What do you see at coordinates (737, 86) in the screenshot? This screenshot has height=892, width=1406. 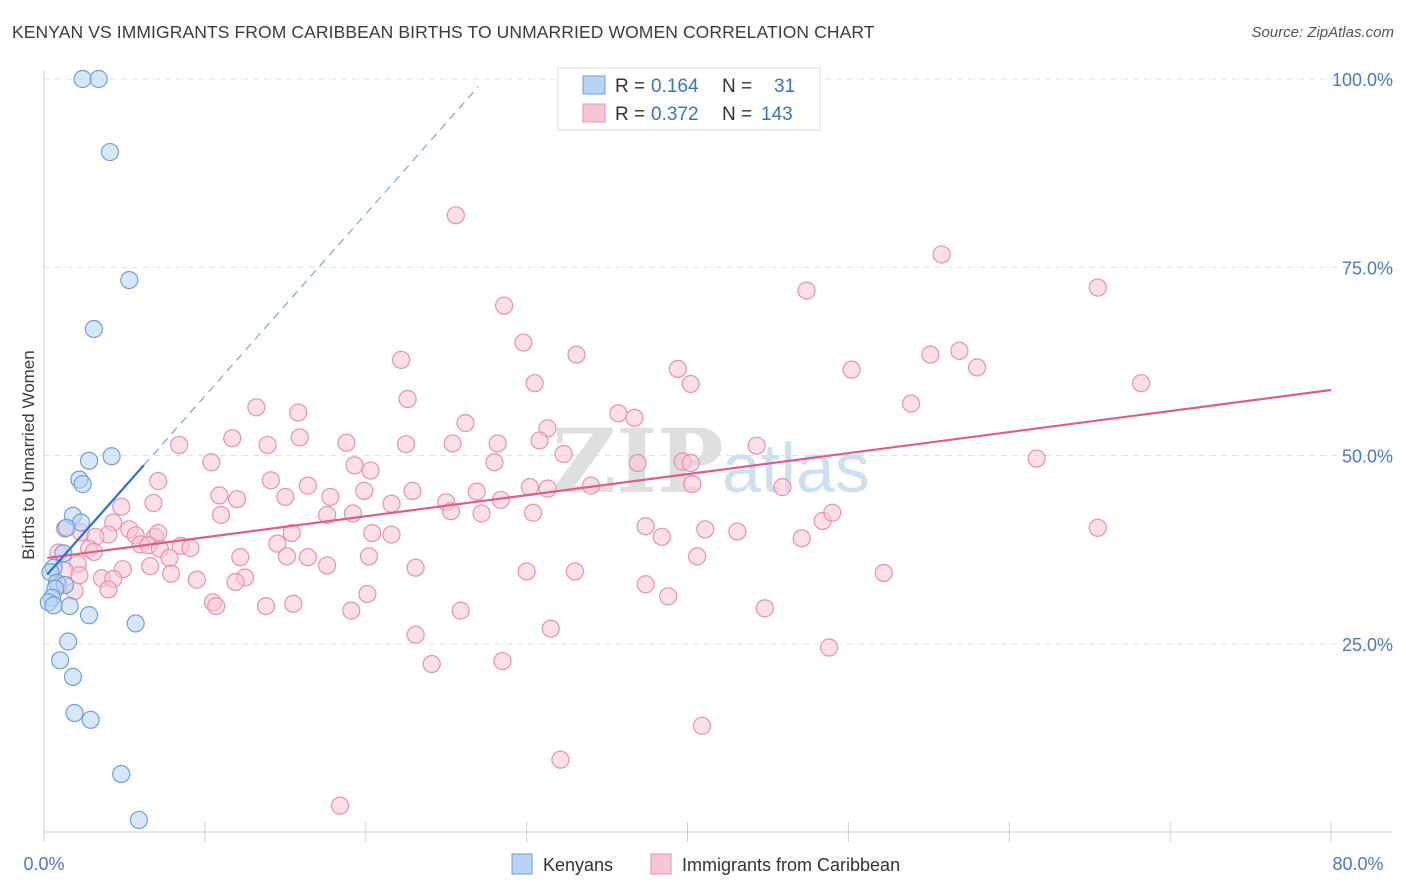 I see `legend-n-label-1: N =` at bounding box center [737, 86].